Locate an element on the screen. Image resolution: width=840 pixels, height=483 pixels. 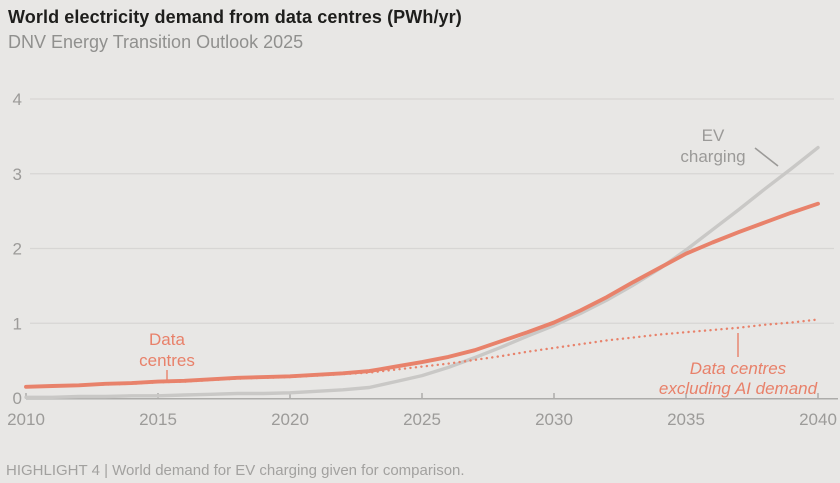
ev-charging-label-line2: charging is located at coordinates (712, 156).